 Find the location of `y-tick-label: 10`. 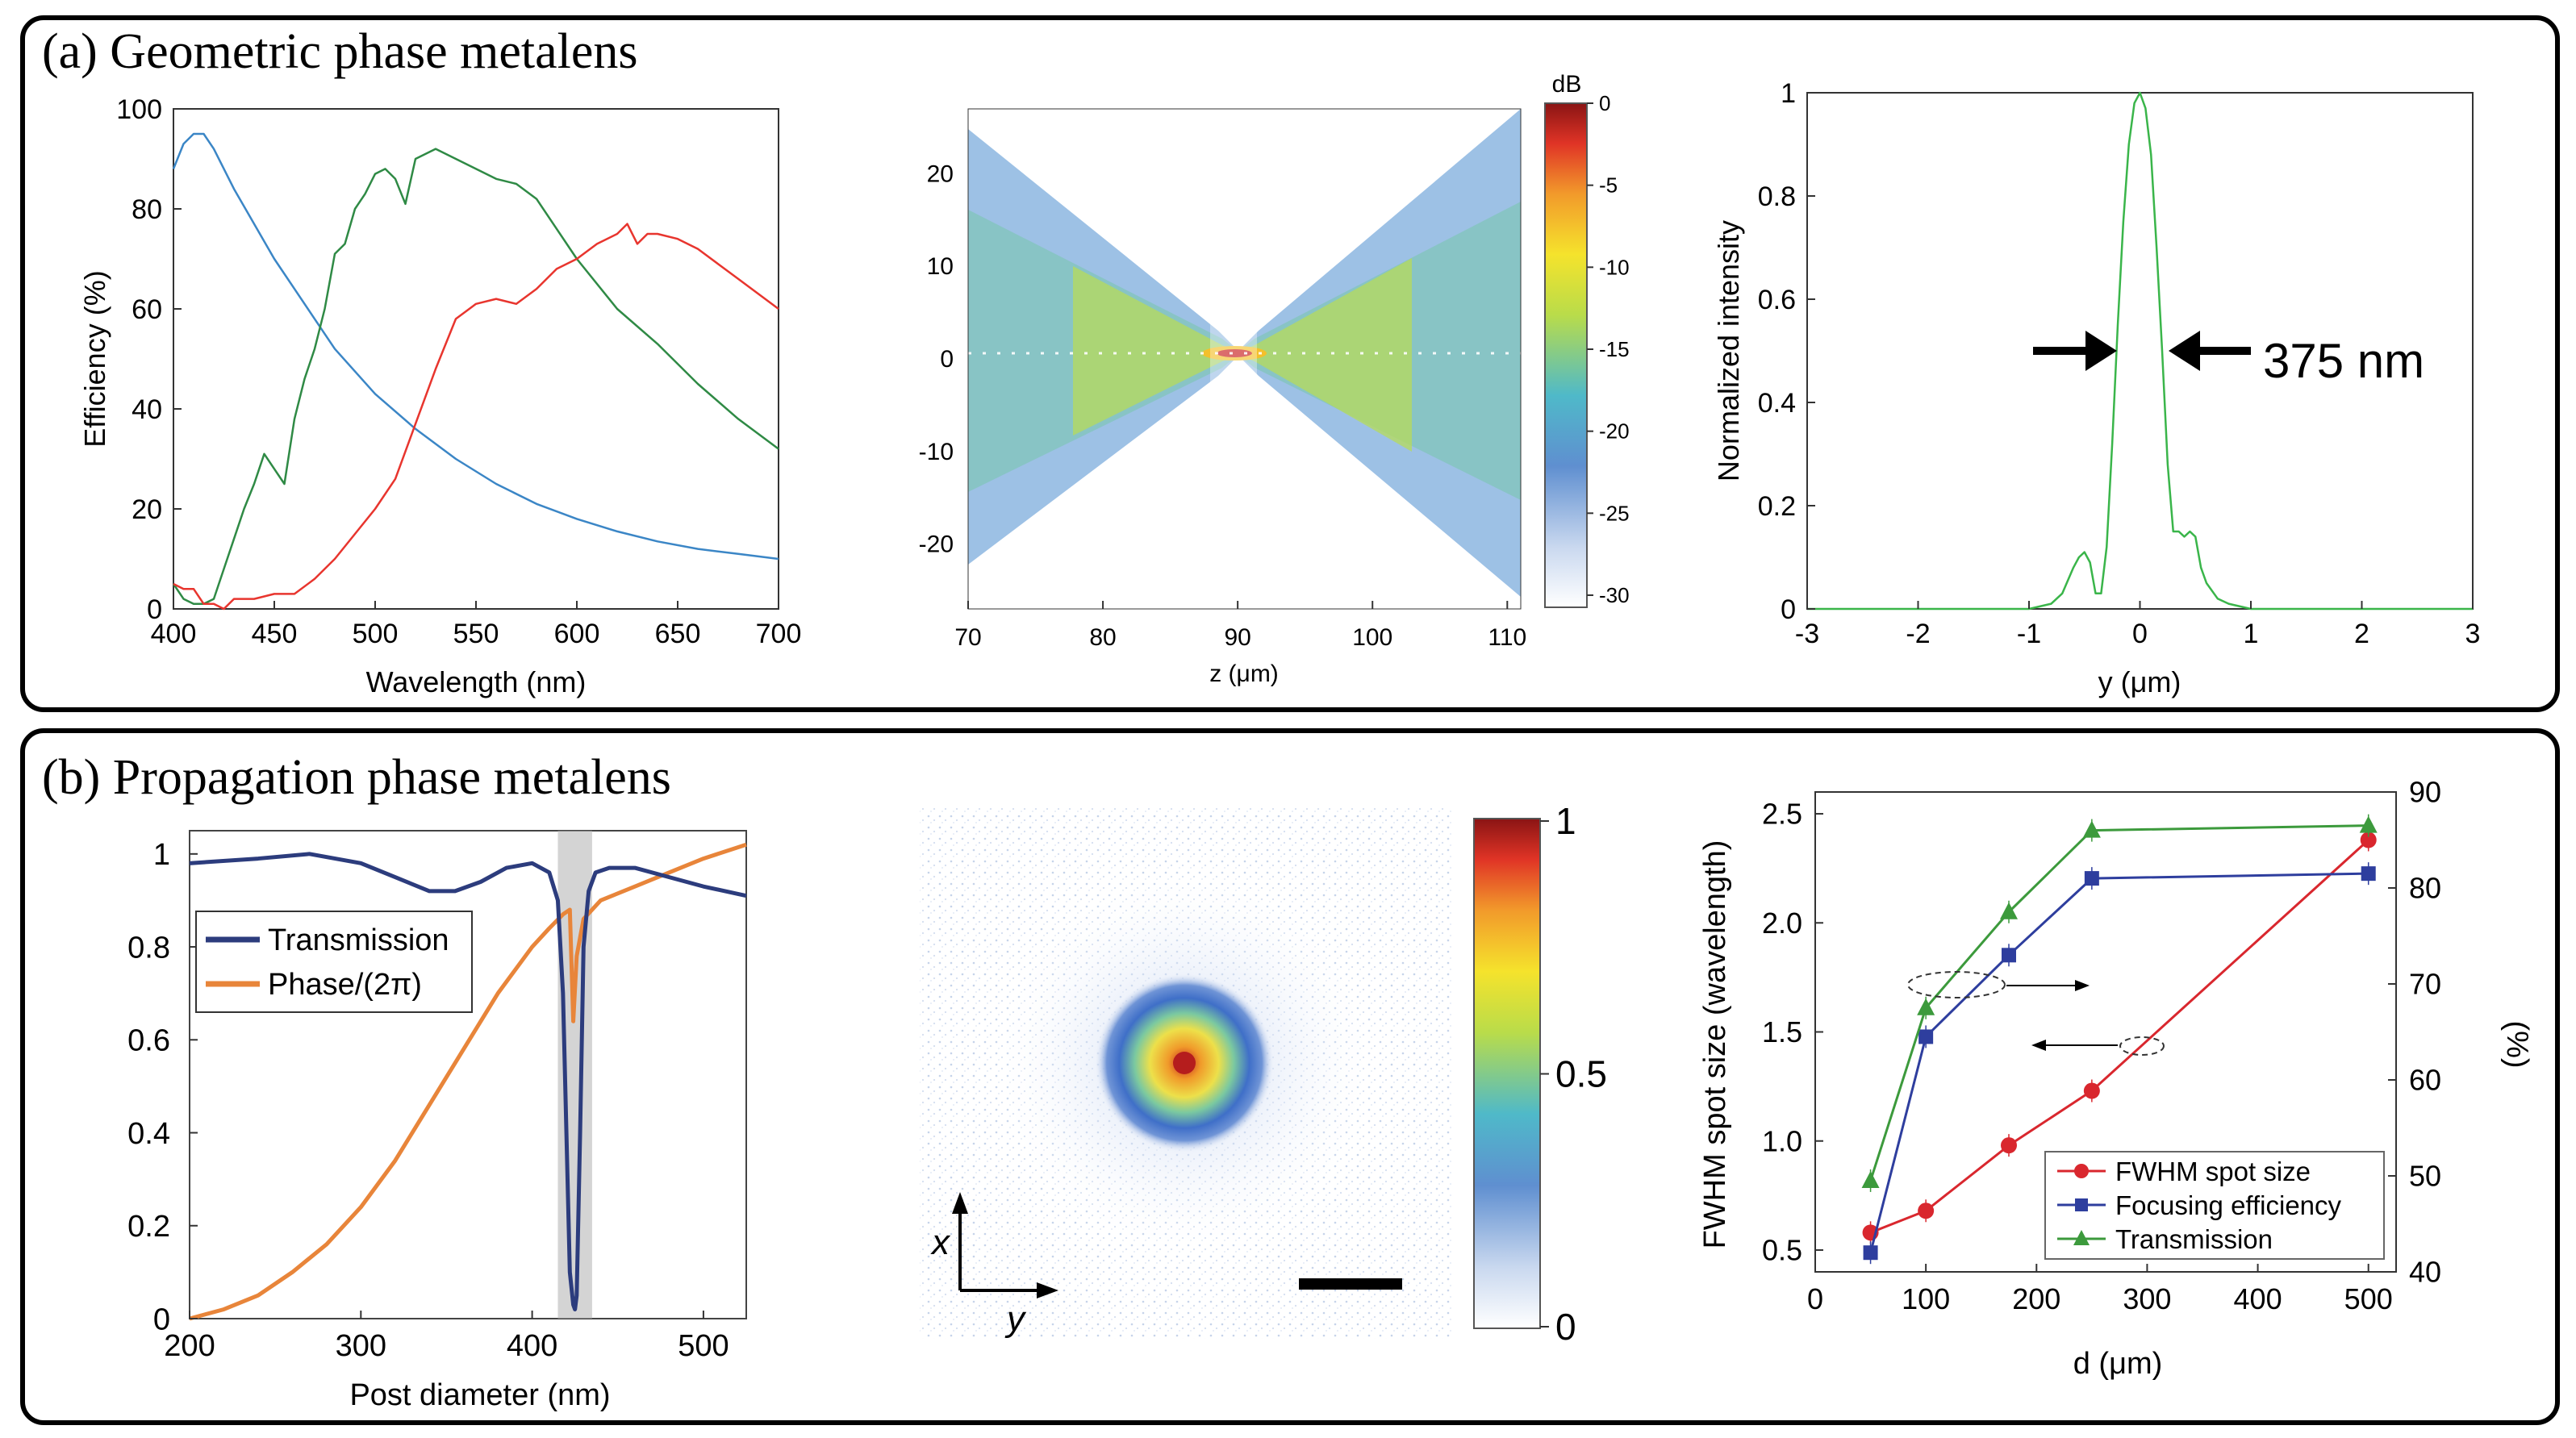

y-tick-label: 10 is located at coordinates (940, 266).